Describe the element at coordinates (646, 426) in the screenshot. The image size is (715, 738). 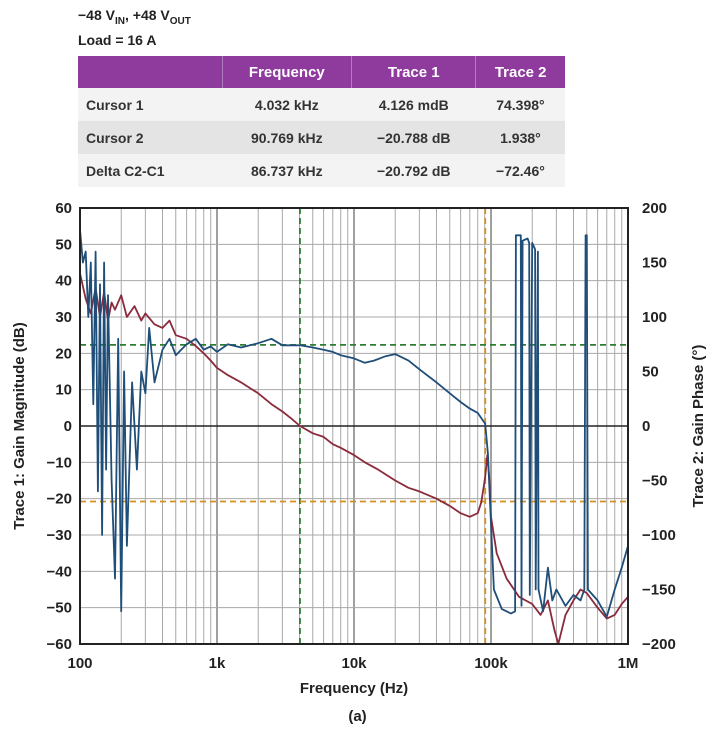
I see `y-tick-label-right: 0` at that location.